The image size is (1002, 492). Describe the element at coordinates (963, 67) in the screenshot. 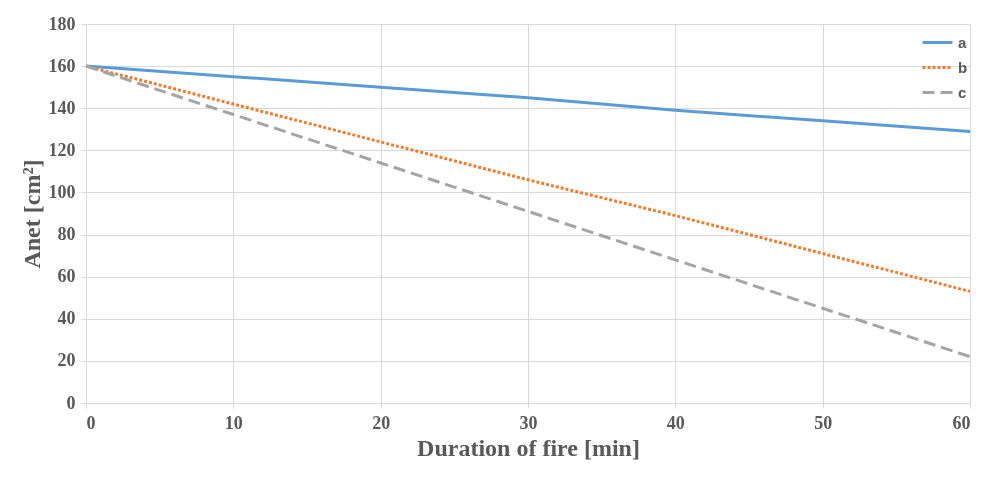

I see `legend-label: b` at that location.